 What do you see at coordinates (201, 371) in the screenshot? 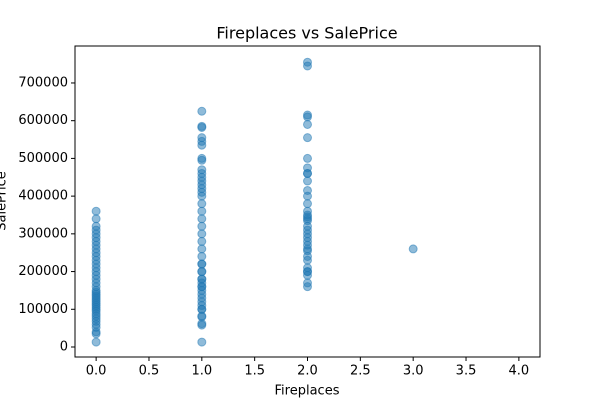
I see `x-tick-label: 1.0` at bounding box center [201, 371].